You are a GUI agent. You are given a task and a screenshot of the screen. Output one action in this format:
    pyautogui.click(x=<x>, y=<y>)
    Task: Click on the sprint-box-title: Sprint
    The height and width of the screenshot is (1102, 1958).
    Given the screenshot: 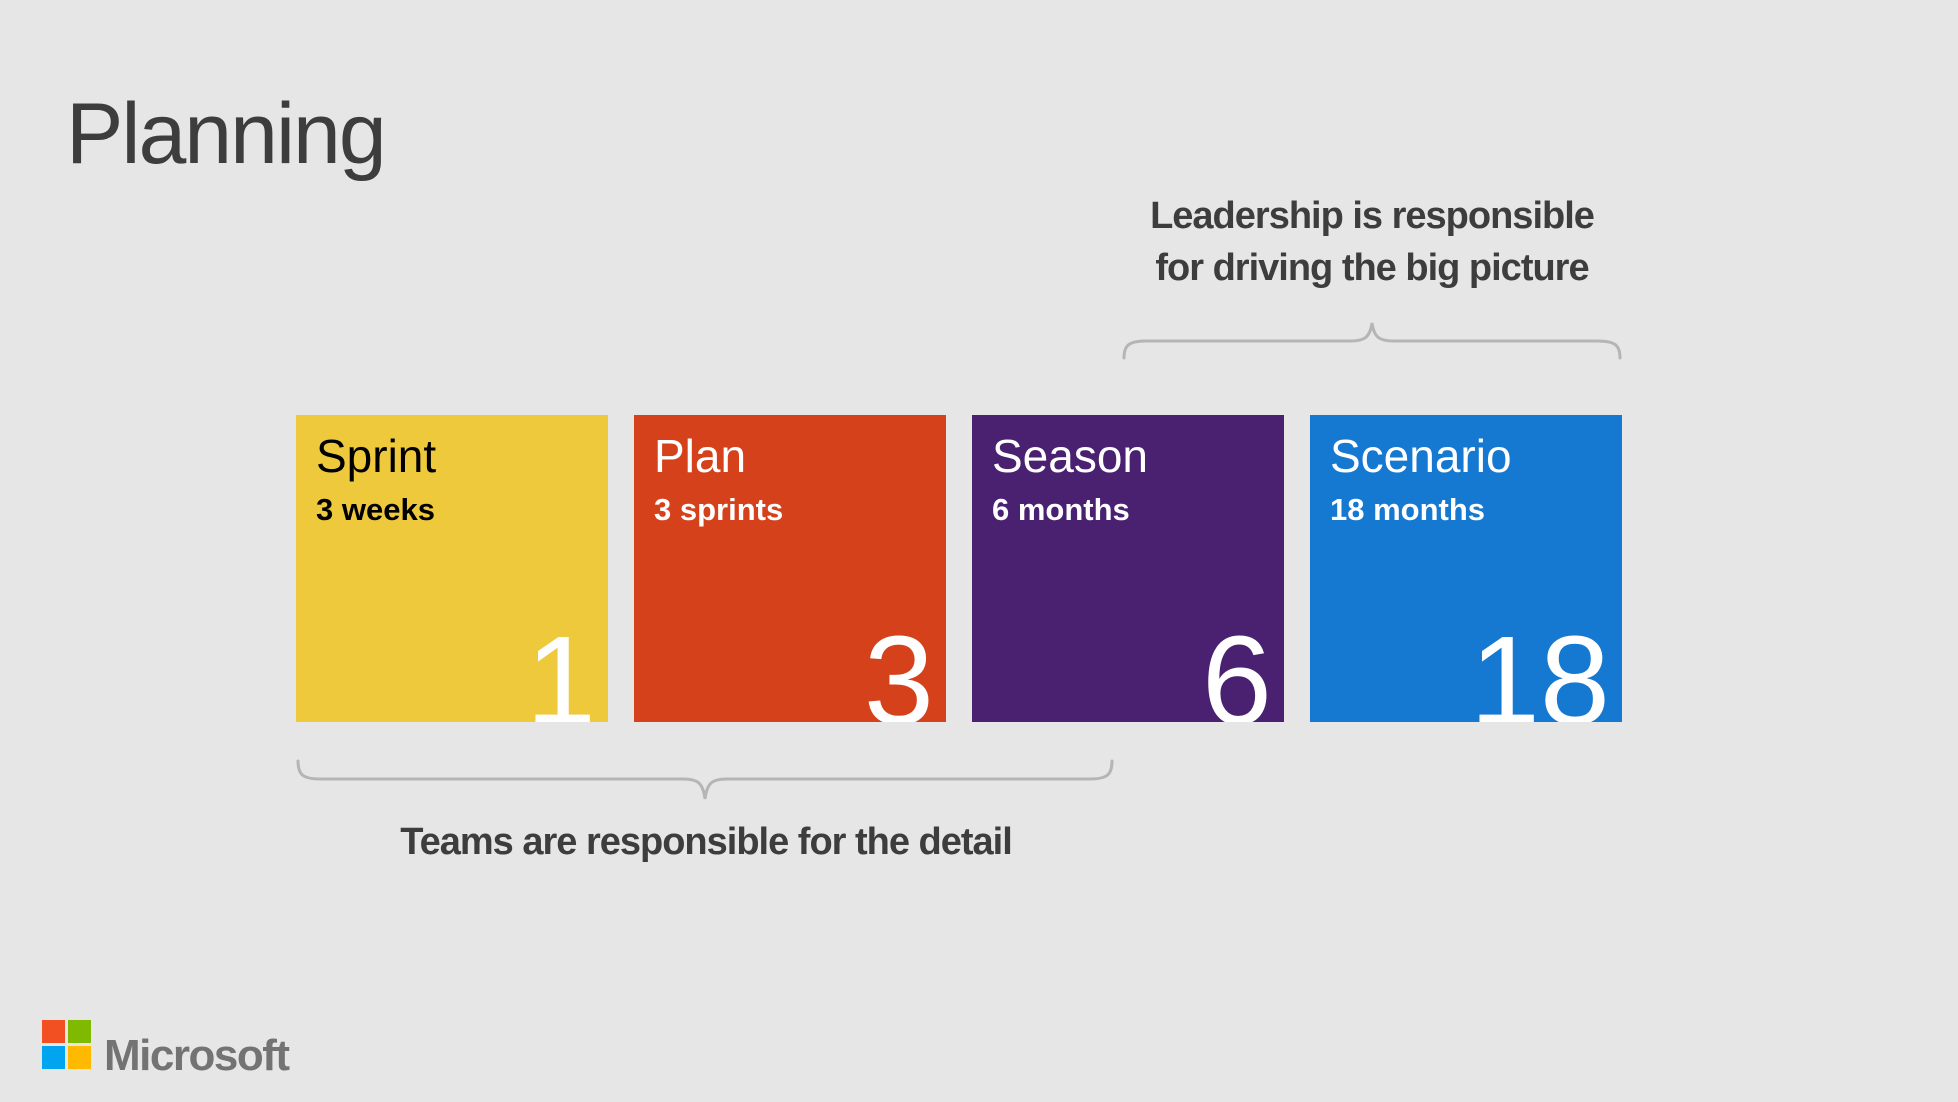 What is the action you would take?
    pyautogui.click(x=376, y=456)
    